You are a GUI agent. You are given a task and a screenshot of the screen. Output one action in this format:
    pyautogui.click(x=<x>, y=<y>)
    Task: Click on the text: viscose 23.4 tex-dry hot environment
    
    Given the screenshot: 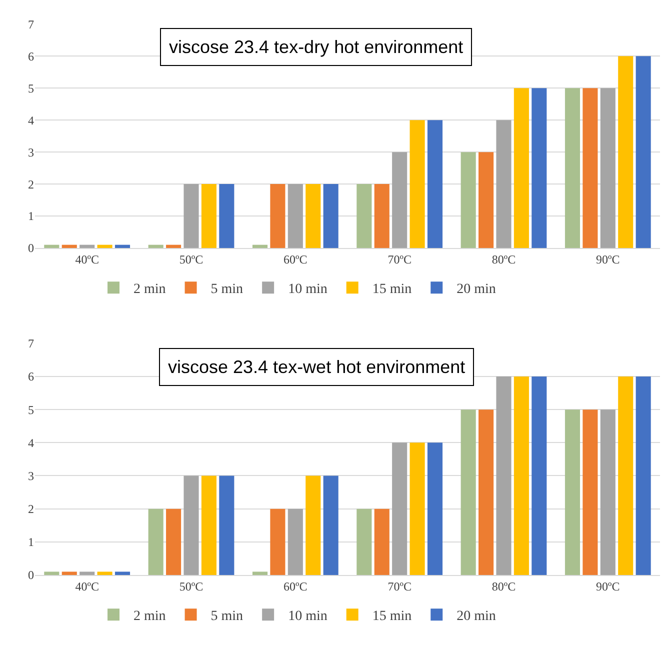 What is the action you would take?
    pyautogui.click(x=316, y=47)
    